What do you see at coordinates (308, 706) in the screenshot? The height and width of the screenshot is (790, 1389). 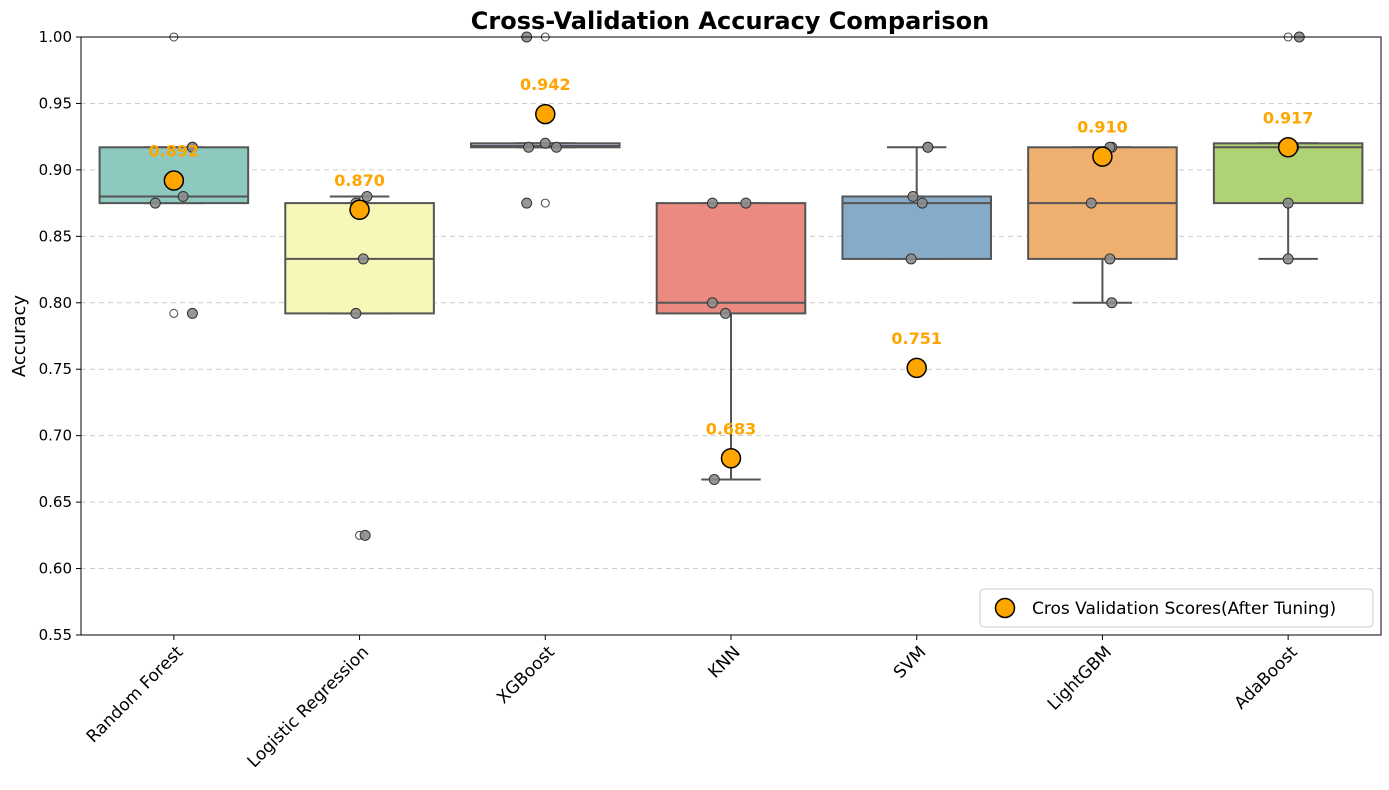 I see `x-tick-label: Logistic Regression` at bounding box center [308, 706].